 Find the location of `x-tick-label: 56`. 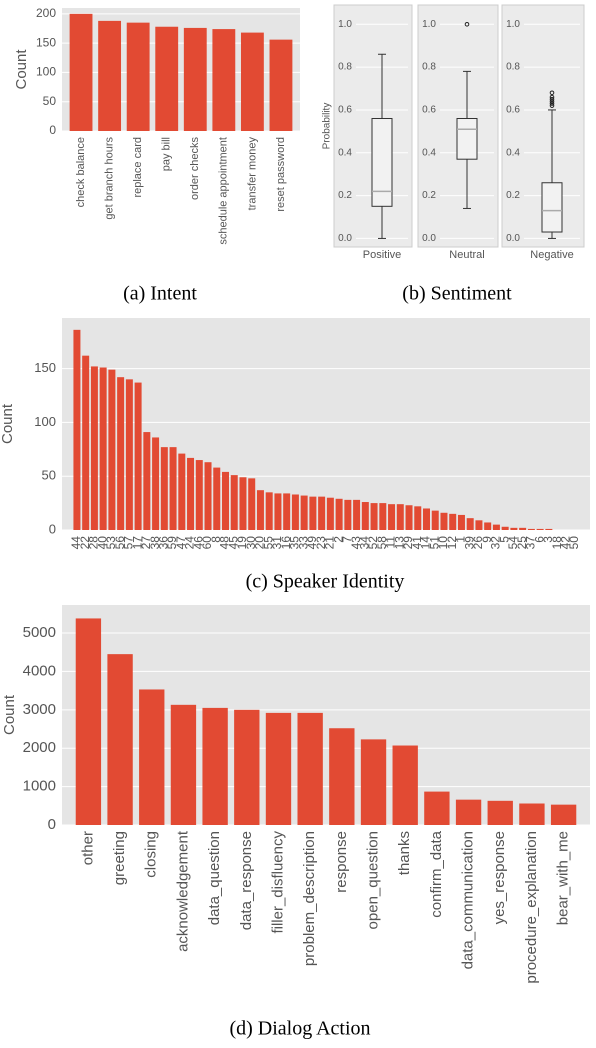

x-tick-label: 56 is located at coordinates (120, 543).